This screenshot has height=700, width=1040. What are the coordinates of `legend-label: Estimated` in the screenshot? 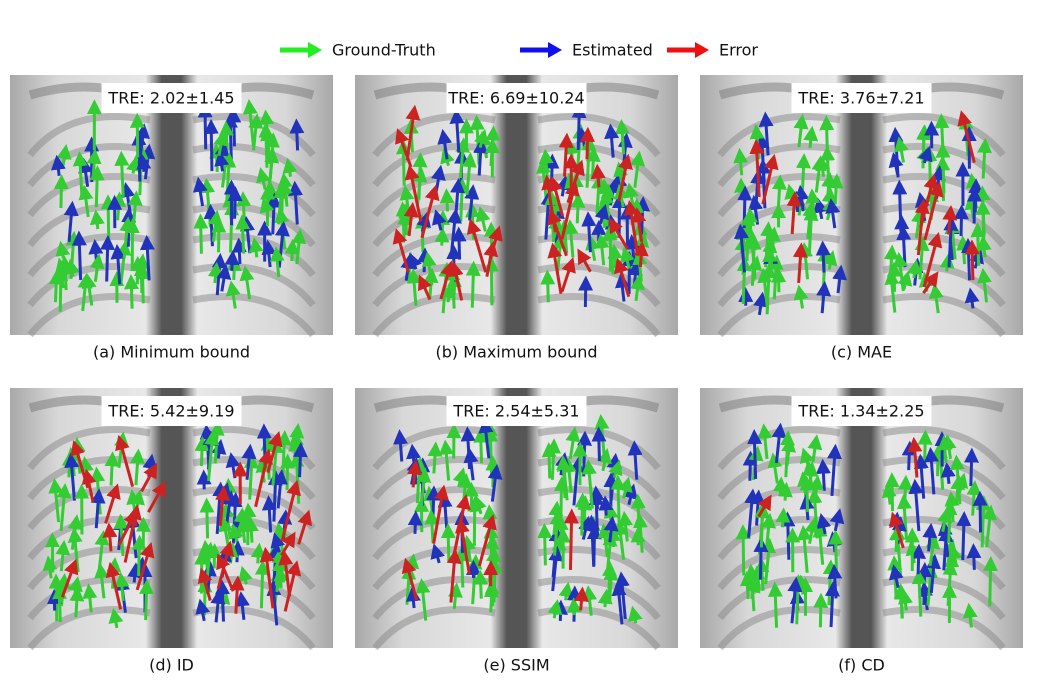 It's located at (612, 50).